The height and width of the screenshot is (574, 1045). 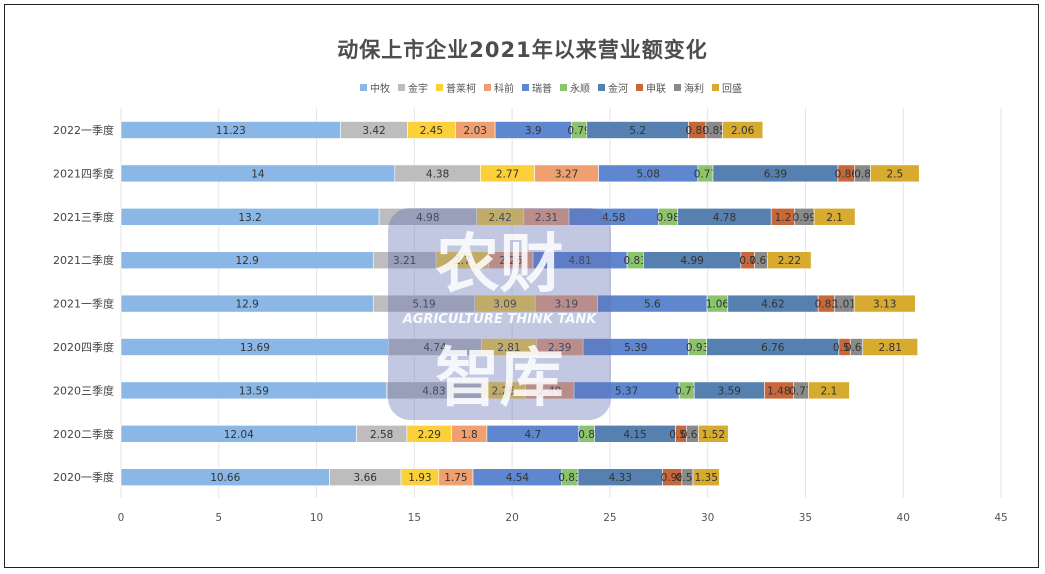 What do you see at coordinates (578, 131) in the screenshot?
I see `data-label: 0.79` at bounding box center [578, 131].